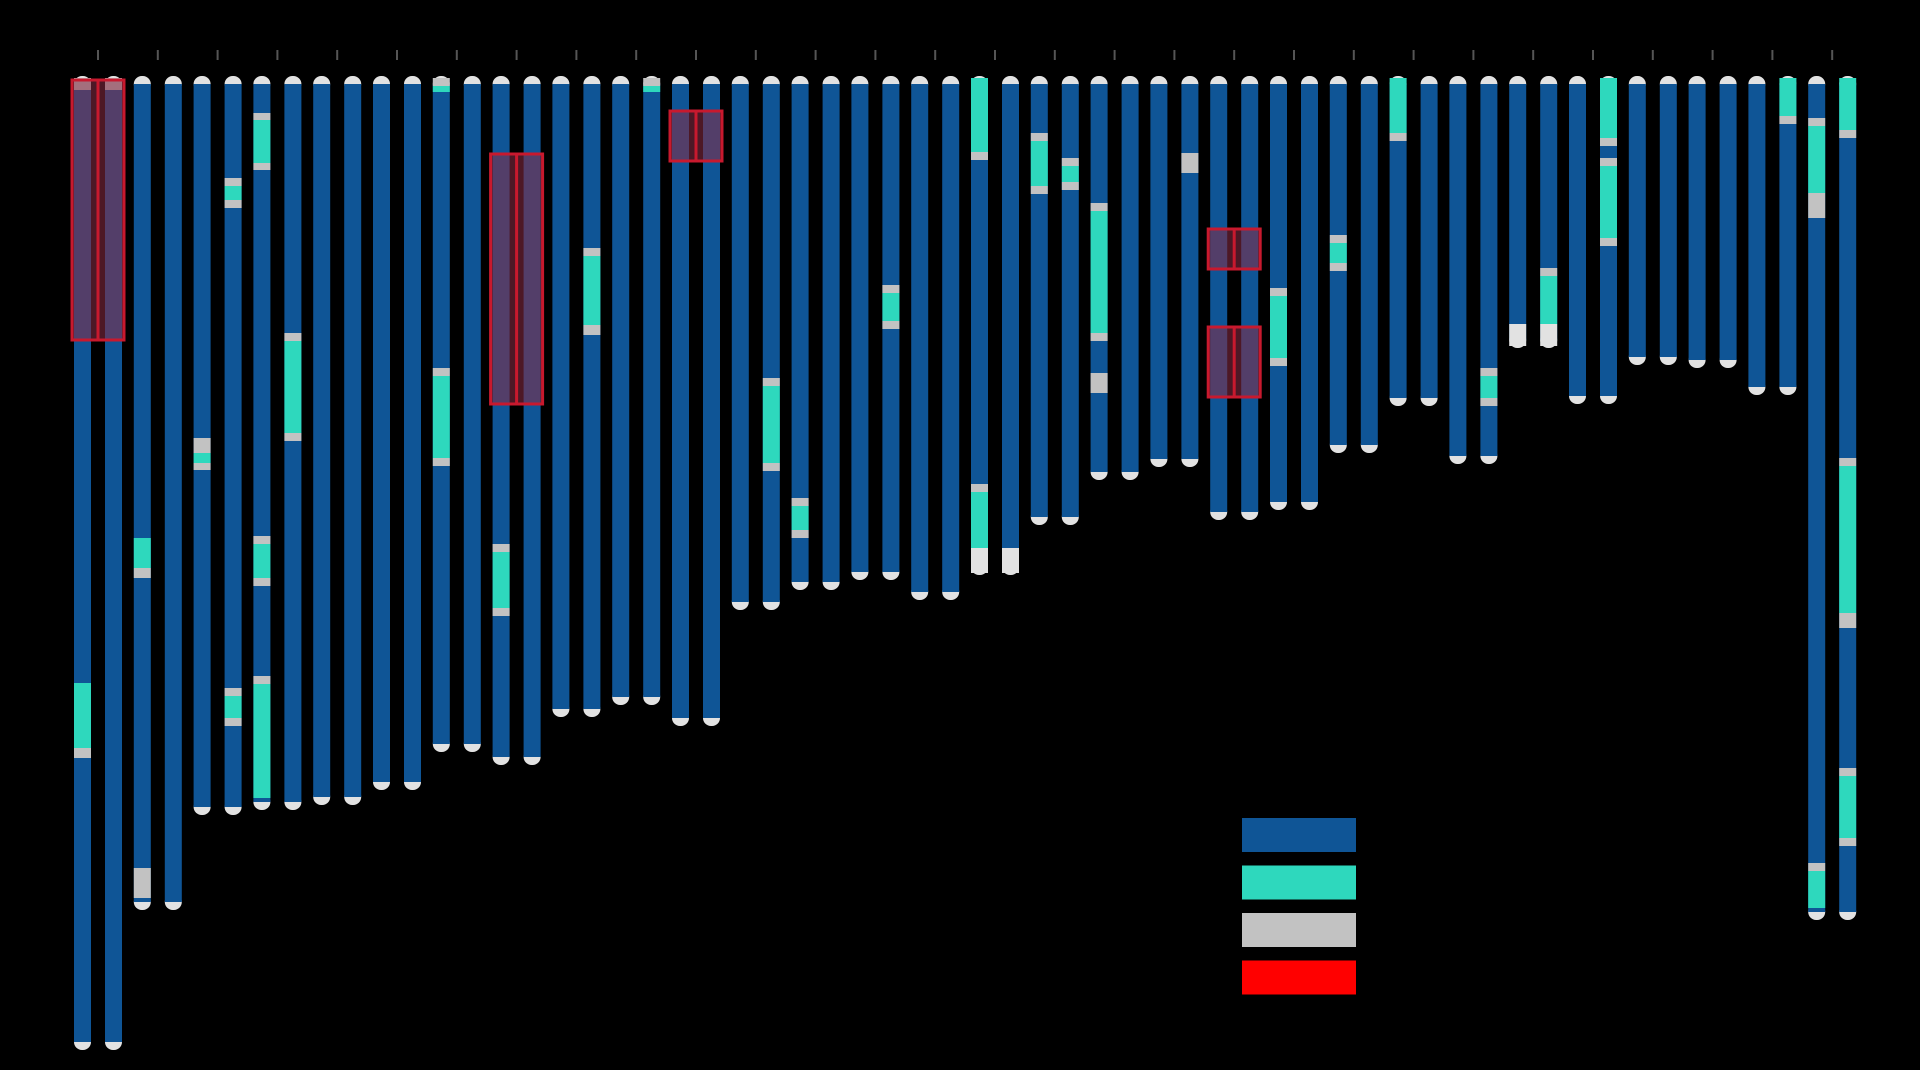  What do you see at coordinates (1299, 882) in the screenshot?
I see `legend-swatch-teal` at bounding box center [1299, 882].